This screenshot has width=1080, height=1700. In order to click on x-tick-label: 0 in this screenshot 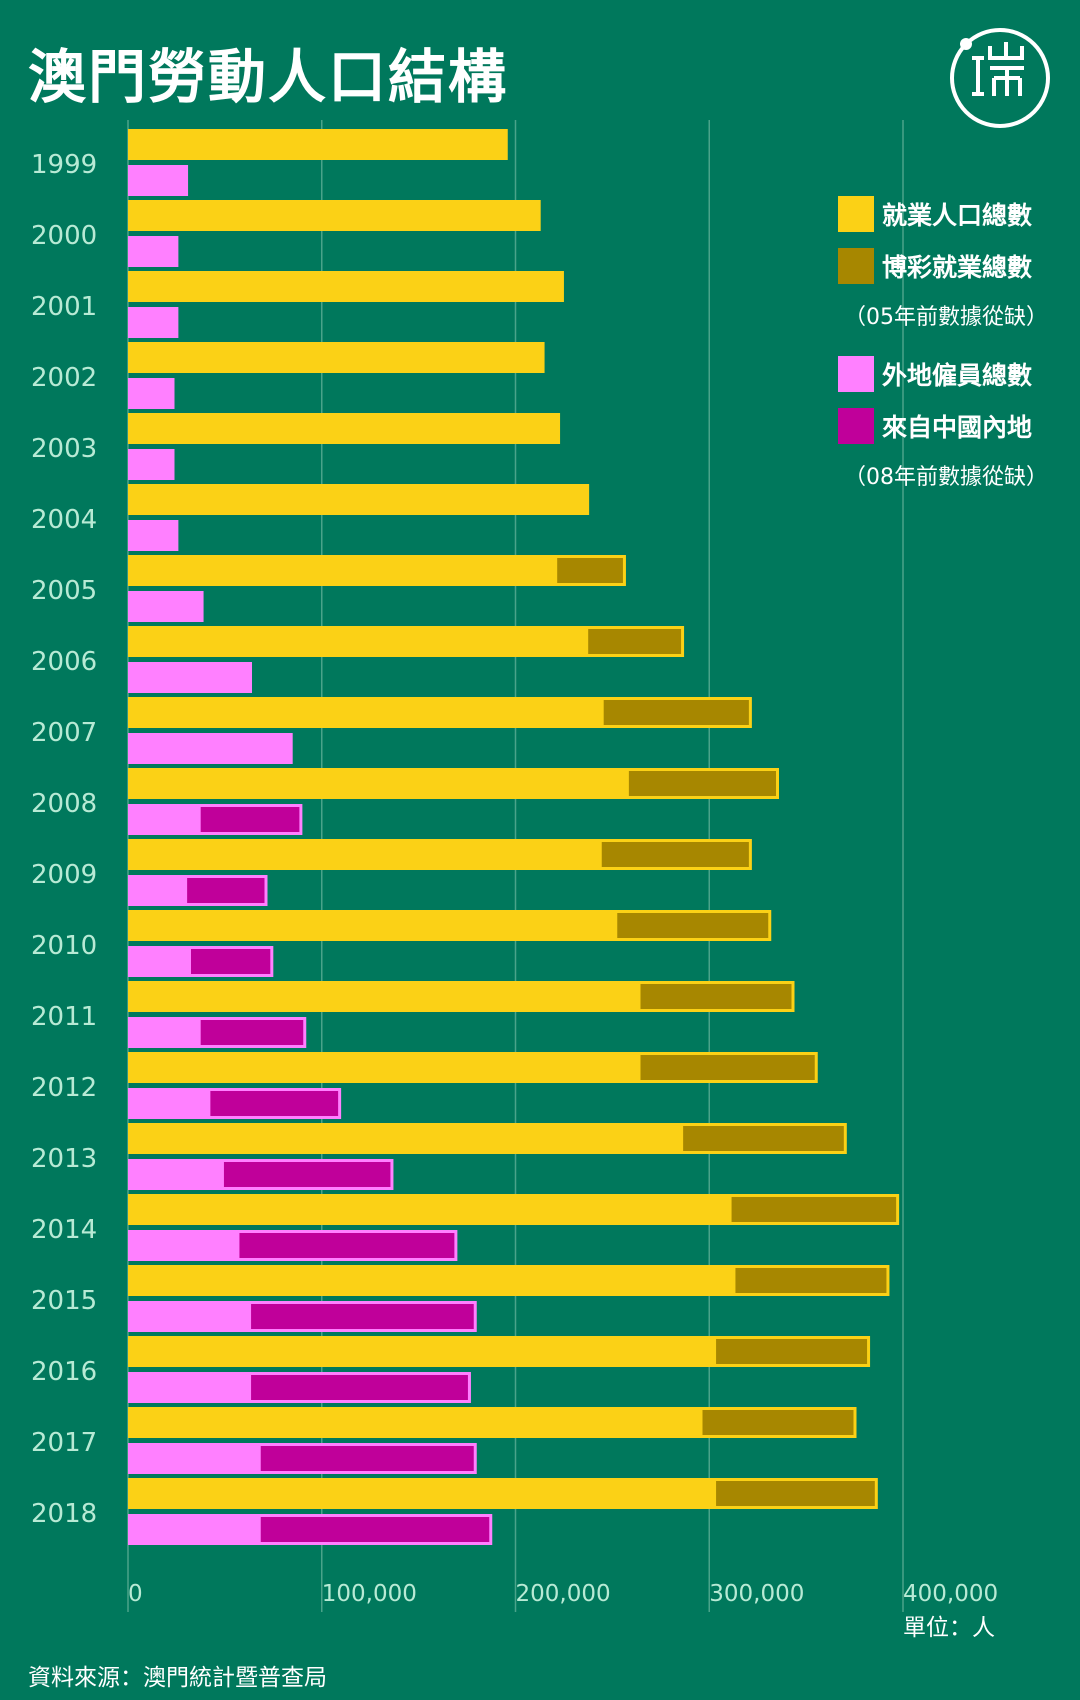, I will do `click(135, 1594)`.